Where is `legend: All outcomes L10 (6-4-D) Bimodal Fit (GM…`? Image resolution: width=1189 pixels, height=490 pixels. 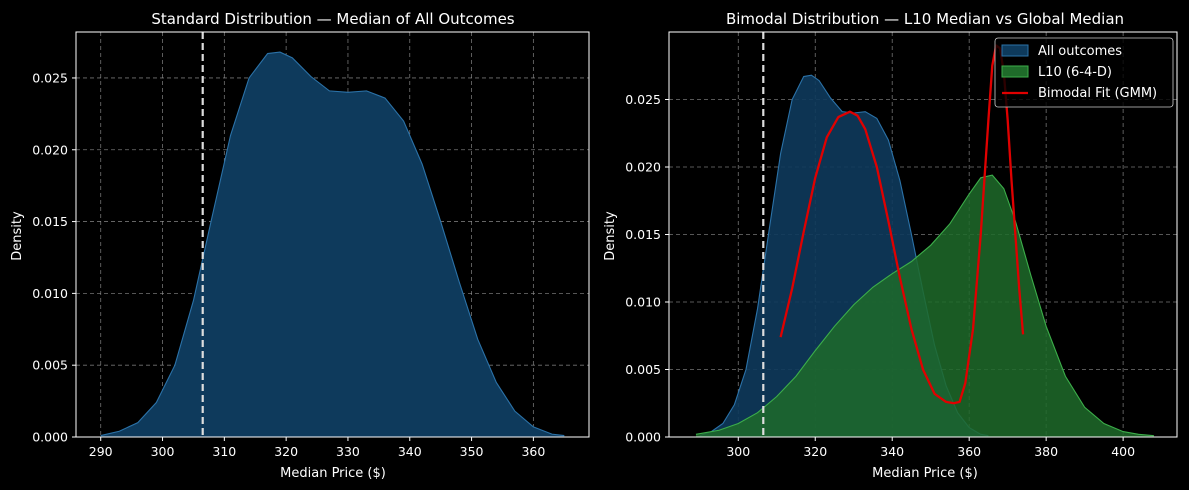
legend: All outcomes L10 (6-4-D) Bimodal Fit (GM… is located at coordinates (1084, 72).